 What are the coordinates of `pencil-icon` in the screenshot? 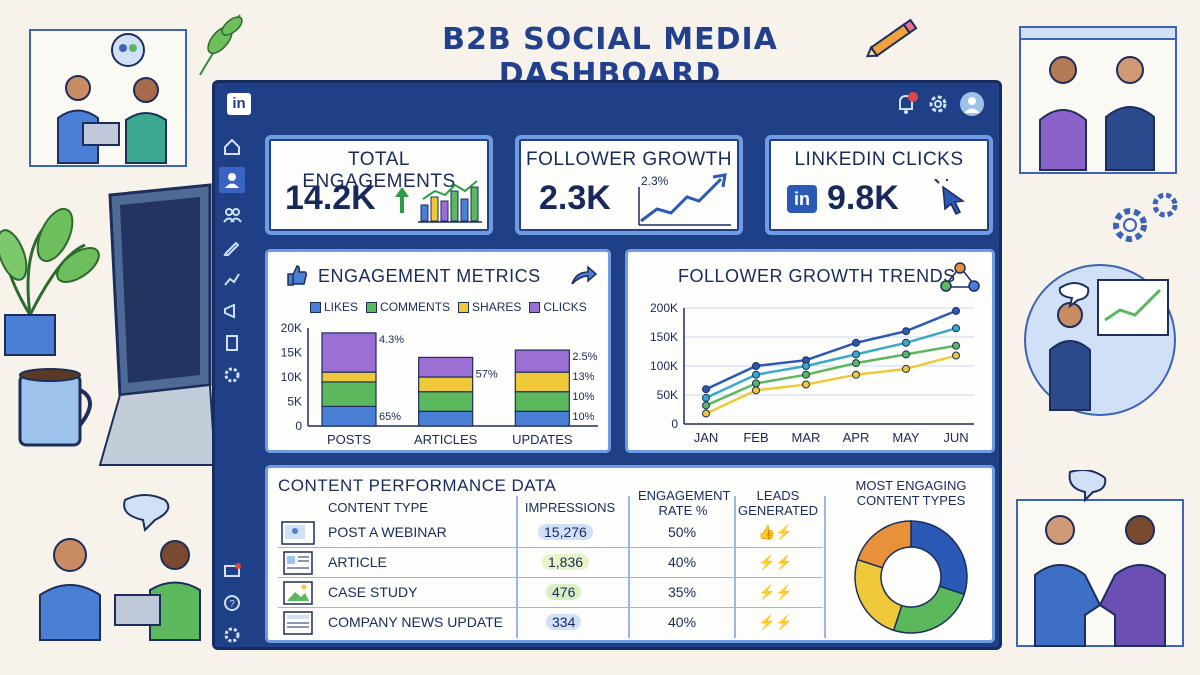 It's located at (891, 38).